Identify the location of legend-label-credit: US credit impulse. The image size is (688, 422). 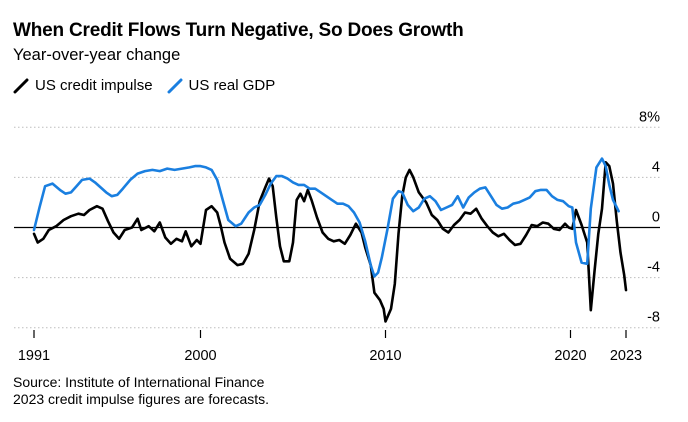
(94, 85).